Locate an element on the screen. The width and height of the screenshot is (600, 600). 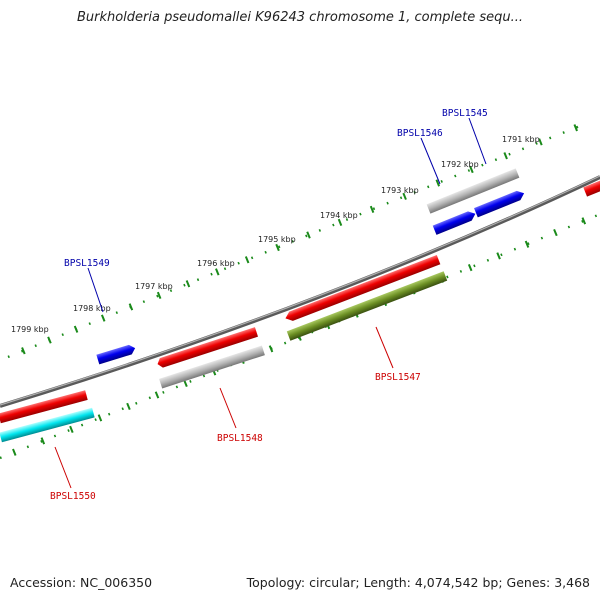
gene-bpsl1547-arrow is located at coordinates (362, 288).